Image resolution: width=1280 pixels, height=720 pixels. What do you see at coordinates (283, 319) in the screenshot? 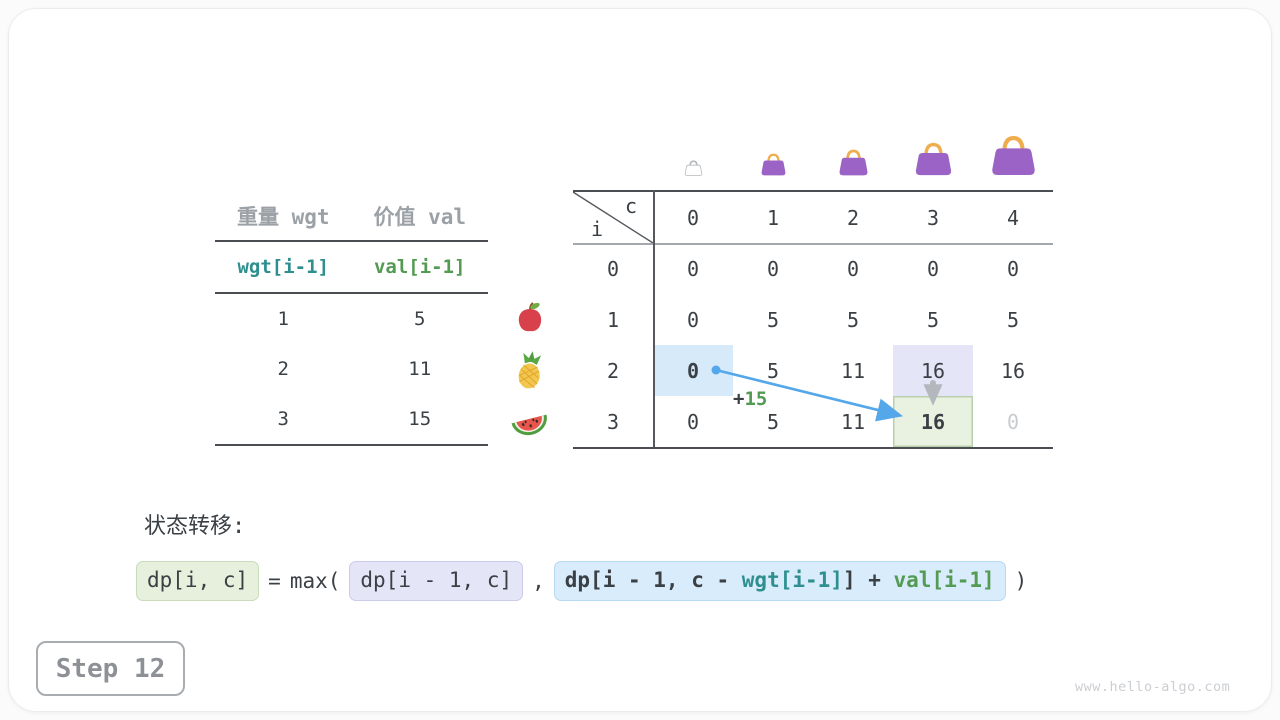
I see `item-weight: 1` at bounding box center [283, 319].